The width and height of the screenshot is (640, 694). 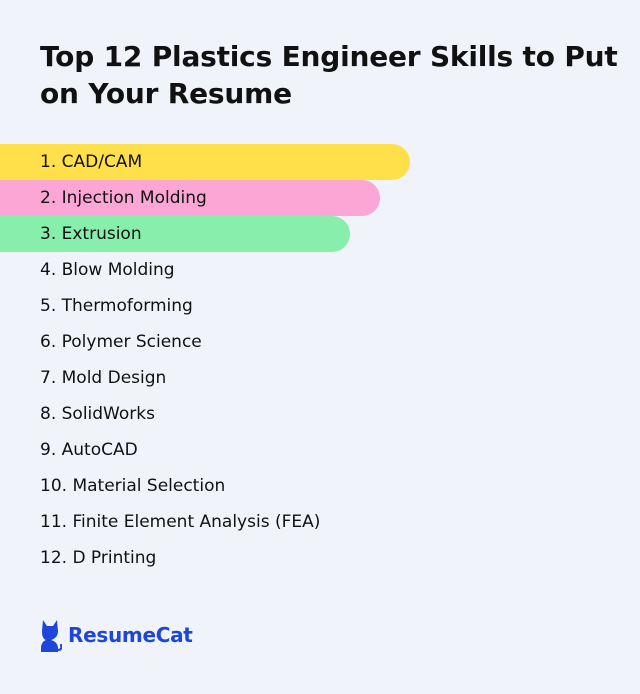 What do you see at coordinates (130, 635) in the screenshot?
I see `brand-name: ResumeCat` at bounding box center [130, 635].